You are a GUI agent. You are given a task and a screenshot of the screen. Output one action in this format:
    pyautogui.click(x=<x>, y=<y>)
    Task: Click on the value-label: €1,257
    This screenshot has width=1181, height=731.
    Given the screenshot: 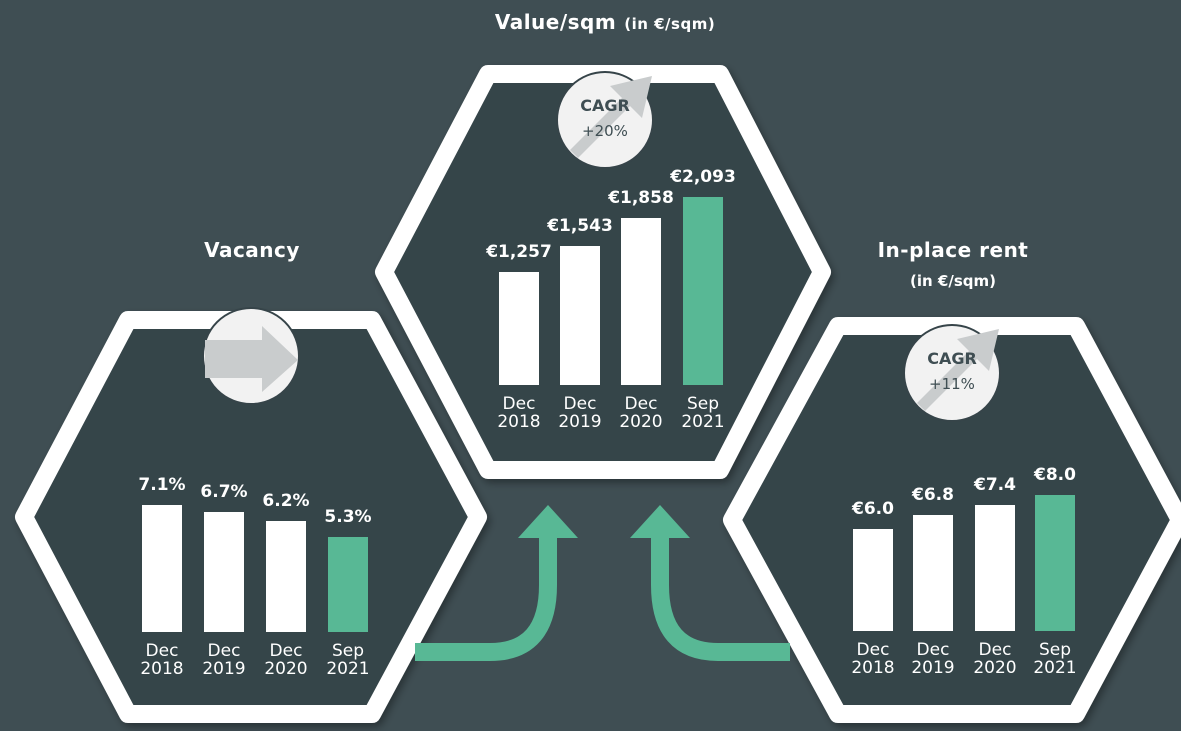 What is the action you would take?
    pyautogui.click(x=519, y=252)
    